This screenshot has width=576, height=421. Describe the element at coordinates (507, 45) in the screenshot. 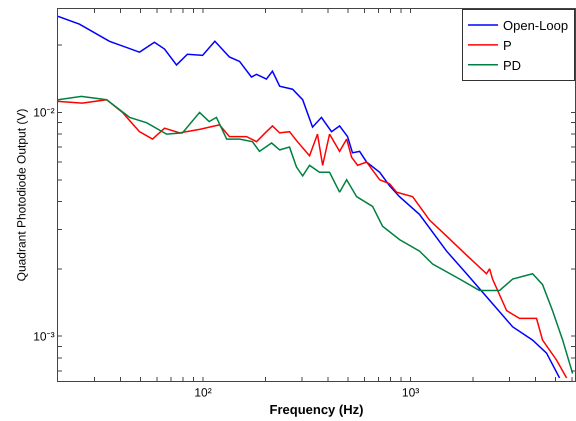

I see `legend-label: P` at that location.